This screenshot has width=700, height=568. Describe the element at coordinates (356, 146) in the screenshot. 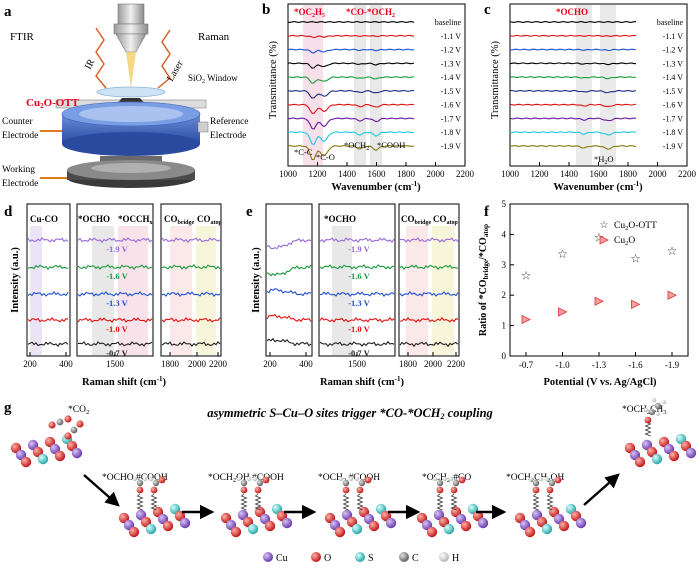

I see `panel-b-annot-och2: *OCH2` at that location.